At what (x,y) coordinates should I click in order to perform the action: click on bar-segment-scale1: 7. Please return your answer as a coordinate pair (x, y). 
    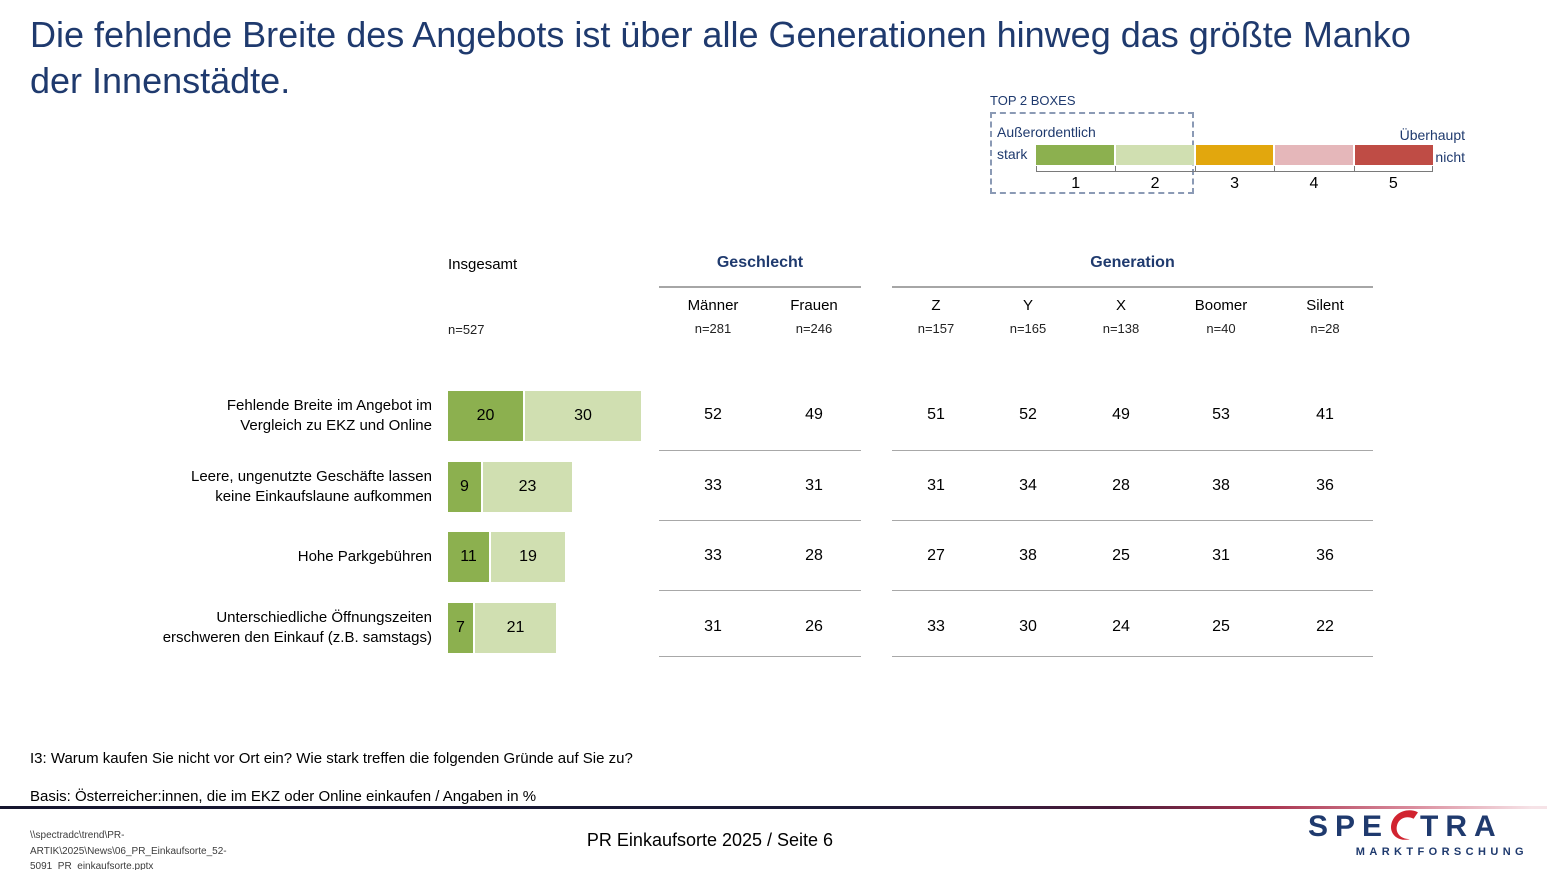
    Looking at the image, I should click on (461, 628).